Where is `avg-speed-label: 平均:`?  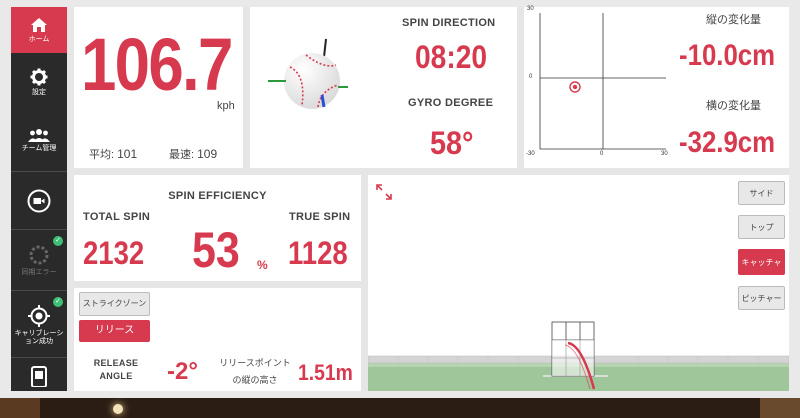 avg-speed-label: 平均: is located at coordinates (102, 155).